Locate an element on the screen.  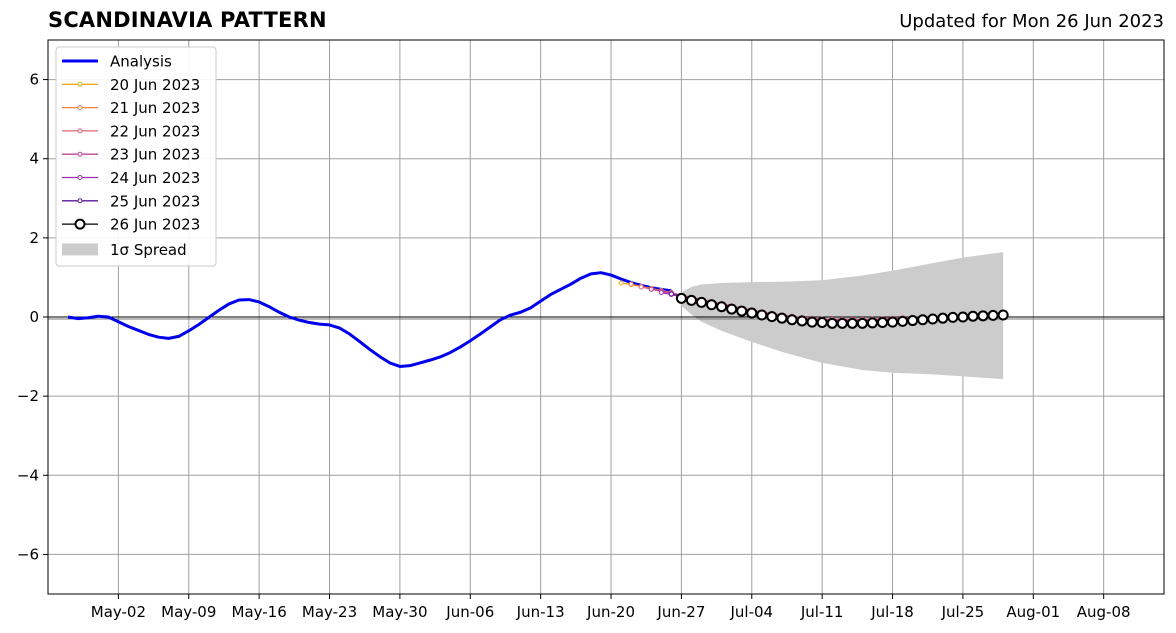
y-axis: 6 4 2 0 −2 −4 −6 is located at coordinates (32, 317).